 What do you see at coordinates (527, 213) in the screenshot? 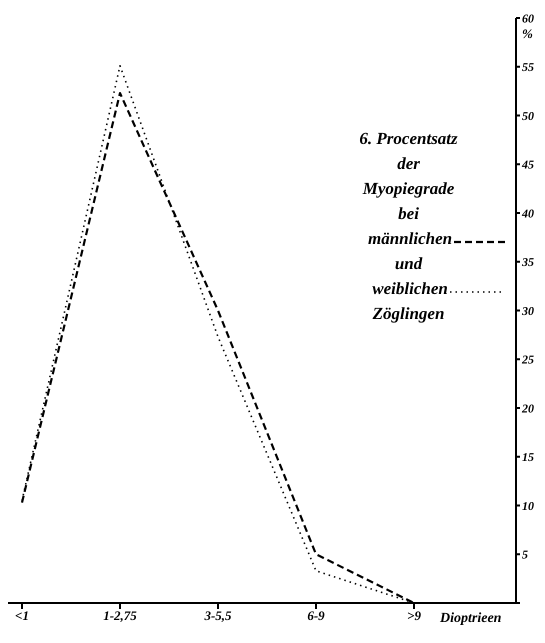
I see `y-tick-label: 40` at bounding box center [527, 213].